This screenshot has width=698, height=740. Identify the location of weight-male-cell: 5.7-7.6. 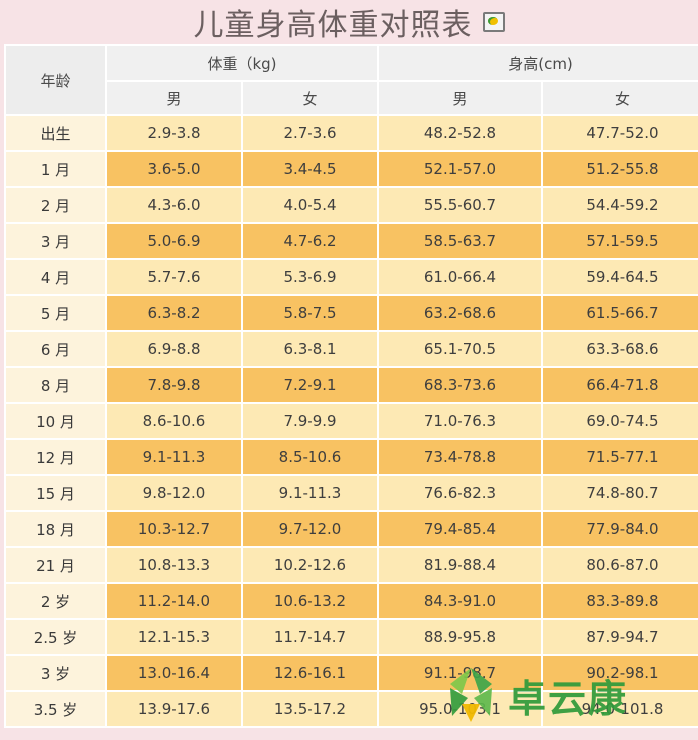
(174, 277).